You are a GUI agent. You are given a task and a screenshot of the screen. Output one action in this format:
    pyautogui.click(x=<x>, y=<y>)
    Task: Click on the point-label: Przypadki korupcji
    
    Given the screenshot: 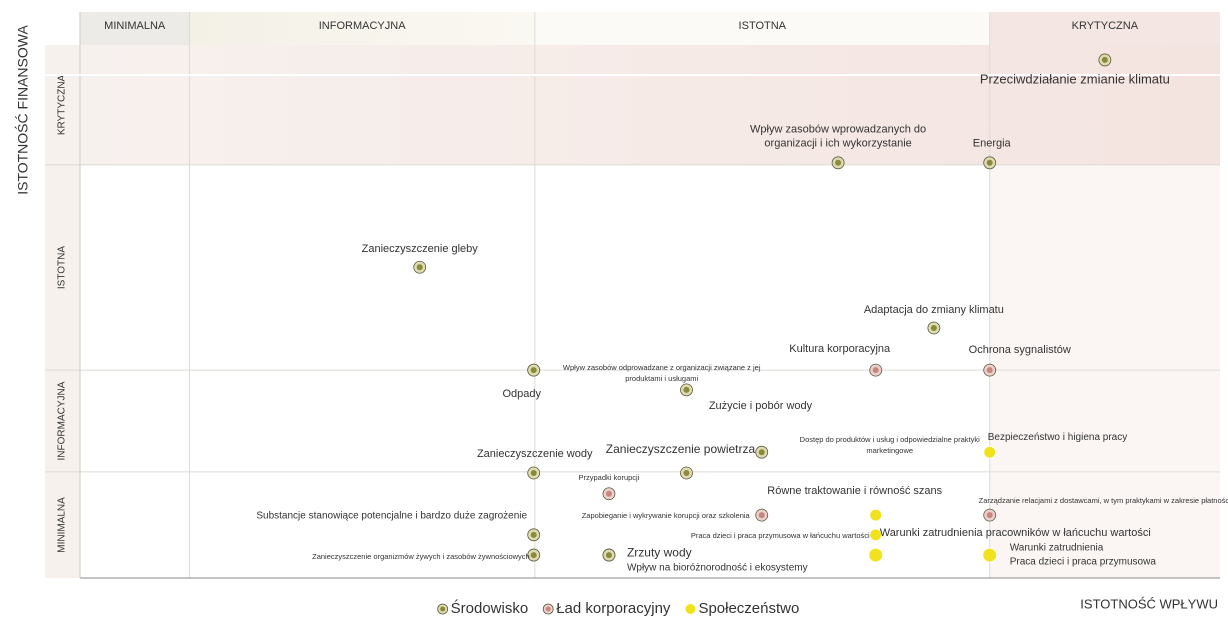 What is the action you would take?
    pyautogui.click(x=609, y=477)
    